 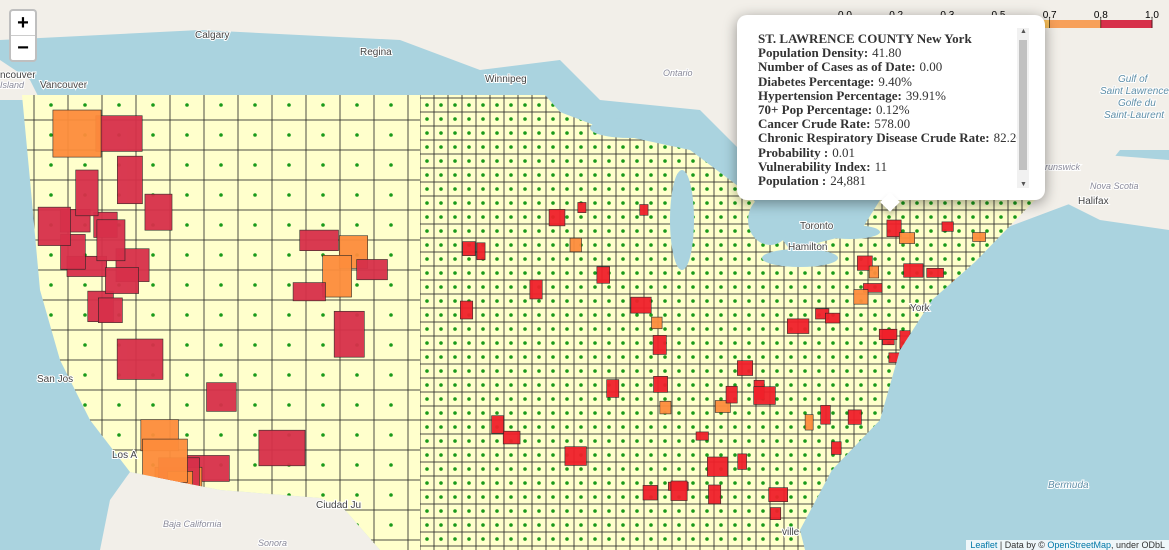 I want to click on scroll-thumb, so click(x=1023, y=105).